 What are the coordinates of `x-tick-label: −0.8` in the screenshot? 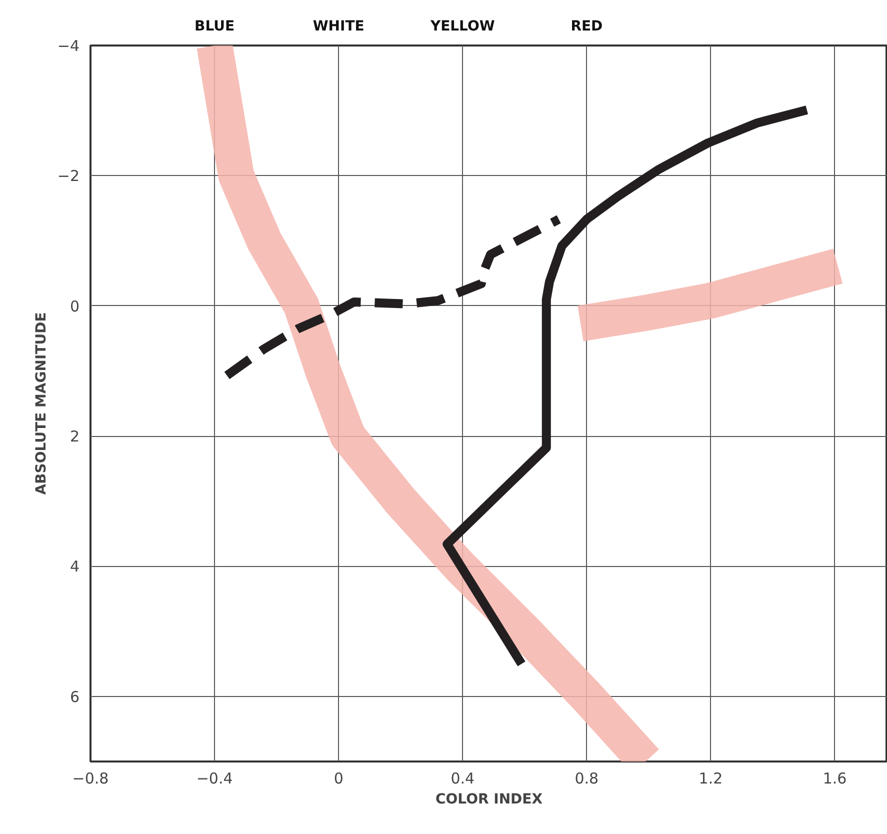 It's located at (90, 779).